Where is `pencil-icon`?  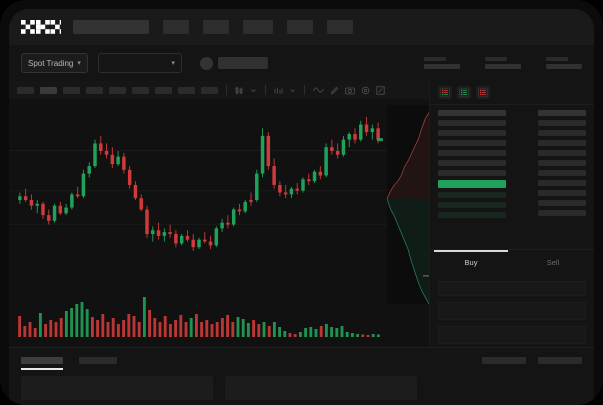
pencil-icon is located at coordinates (334, 90).